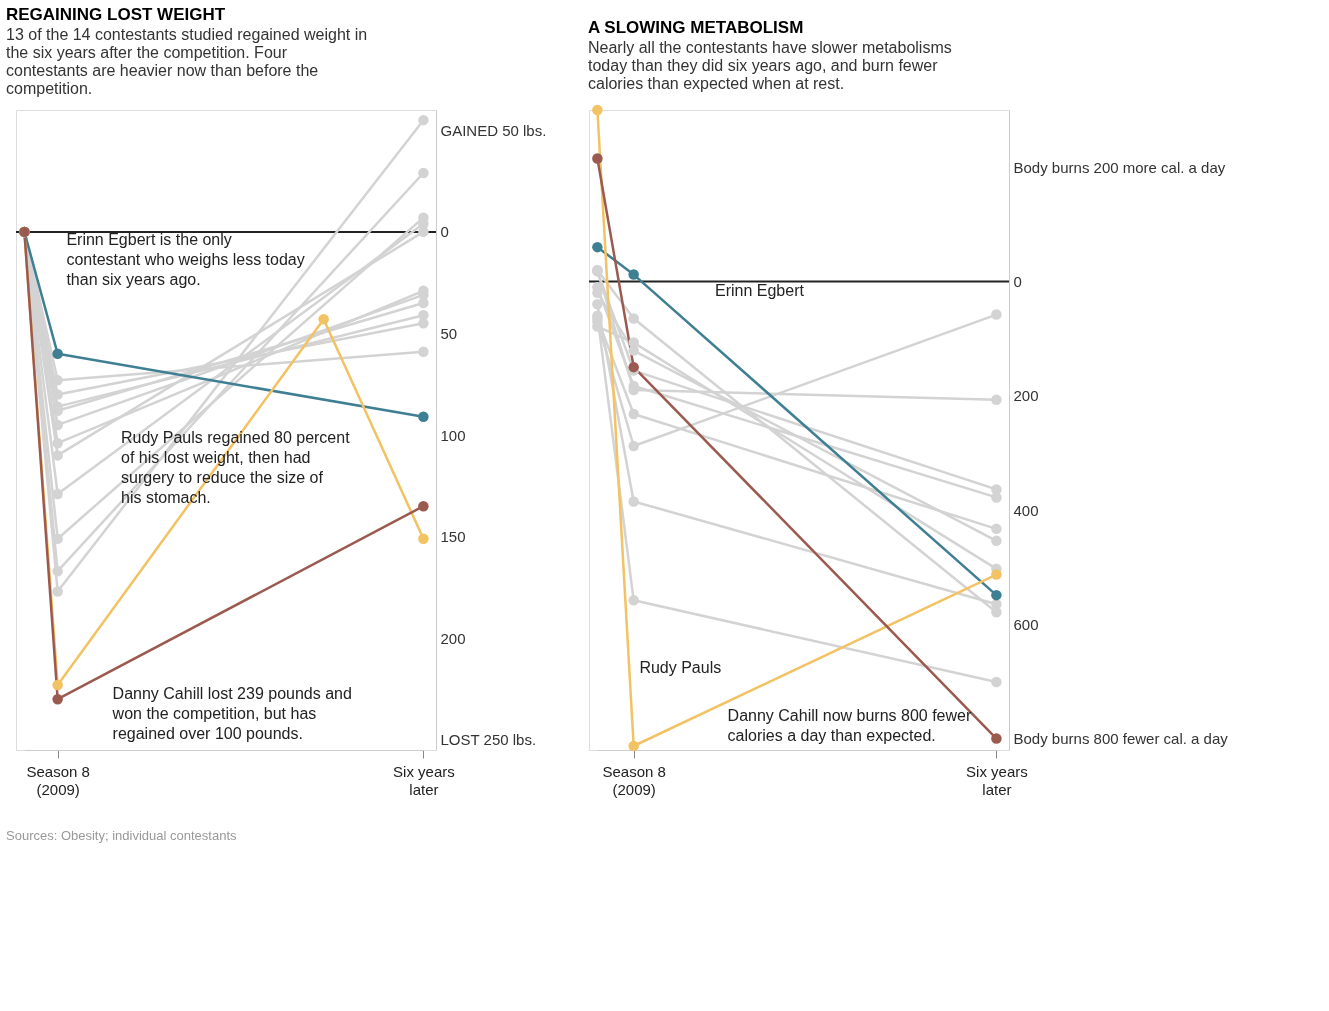 This screenshot has width=1329, height=1011. Describe the element at coordinates (122, 835) in the screenshot. I see `source-note: Sources: Obesity; individual contestants` at that location.